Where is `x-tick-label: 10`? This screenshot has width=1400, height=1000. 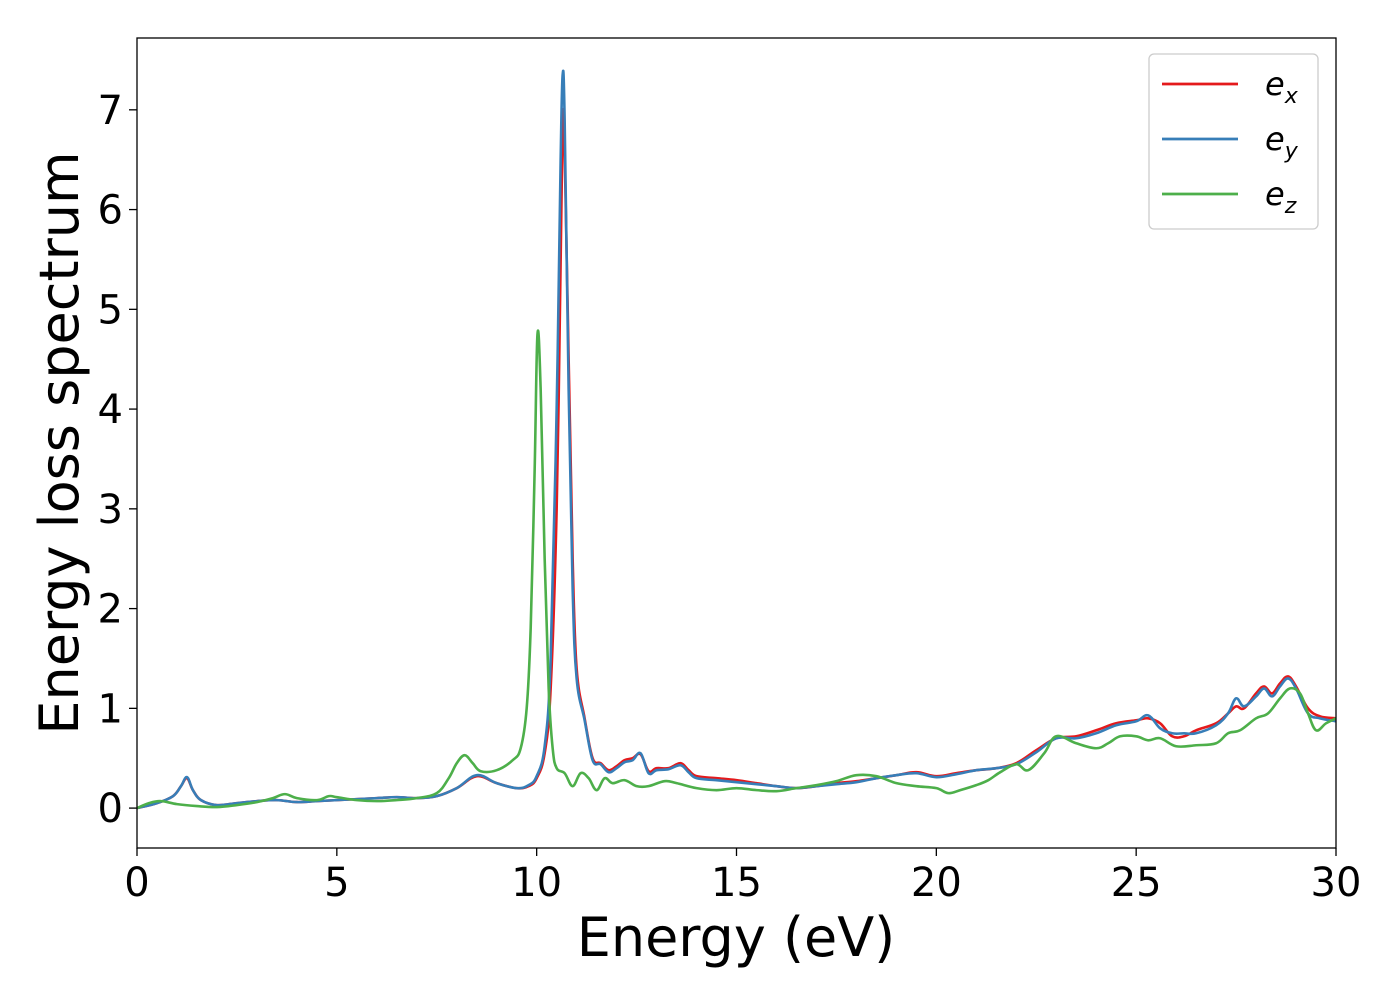
x-tick-label: 10 is located at coordinates (536, 883).